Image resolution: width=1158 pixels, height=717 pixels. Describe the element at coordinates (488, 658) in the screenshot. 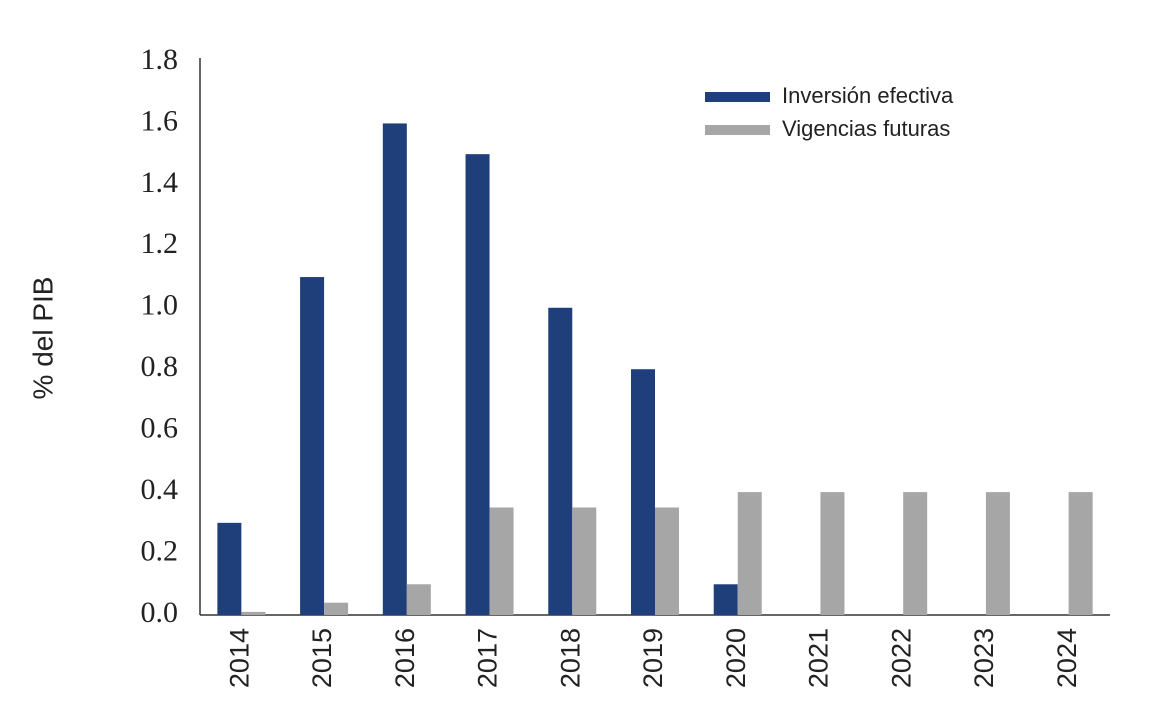

I see `x-tick-label: 2017` at that location.